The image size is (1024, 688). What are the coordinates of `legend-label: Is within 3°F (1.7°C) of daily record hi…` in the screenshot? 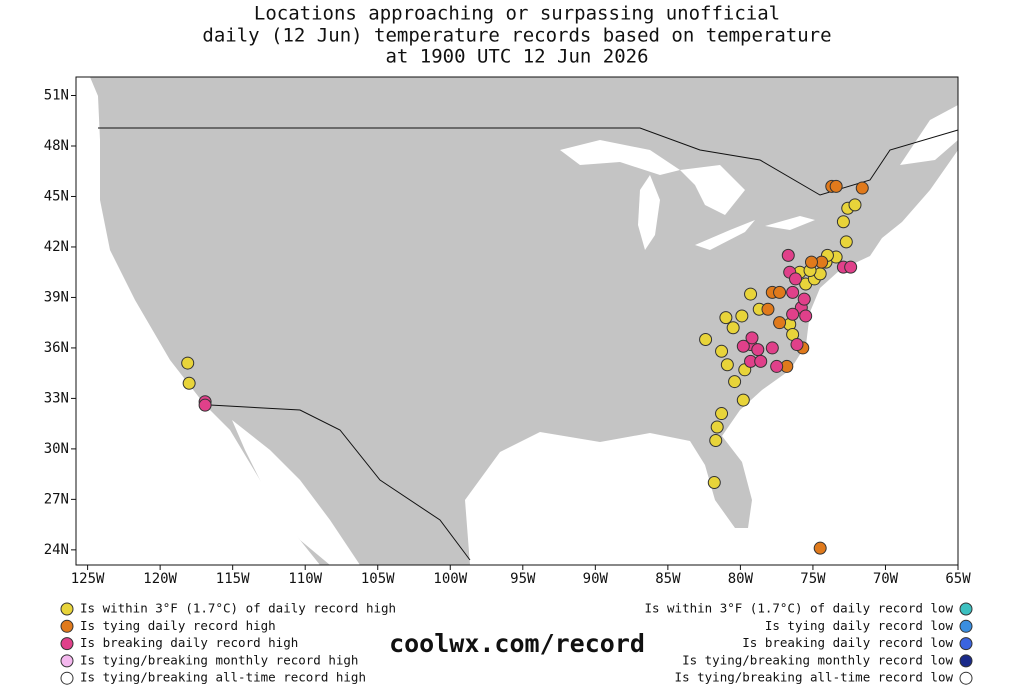 It's located at (238, 608).